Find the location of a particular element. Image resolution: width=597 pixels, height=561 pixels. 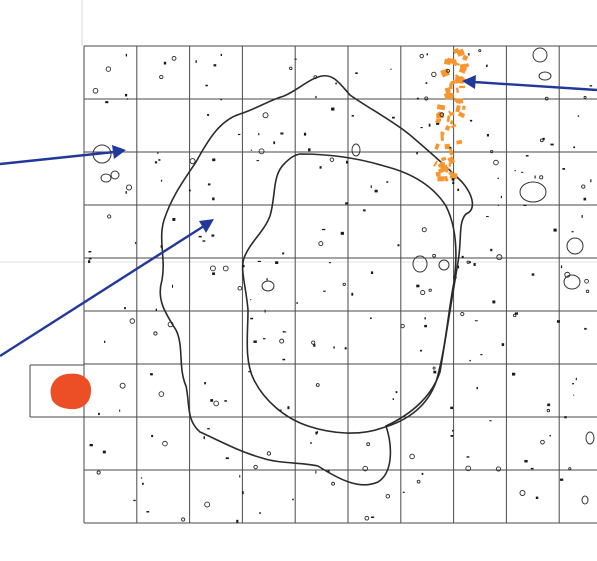

grid-extension-left is located at coordinates (56, 391).